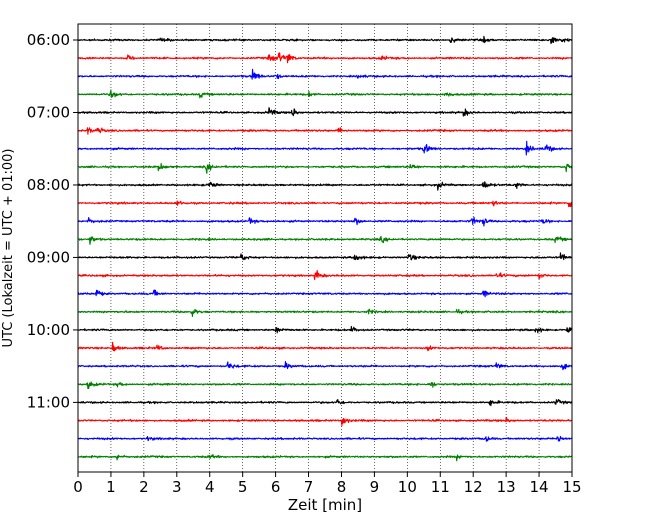 This screenshot has width=650, height=520. I want to click on y-axis-label: UTC (Lokalzeit = UTC + 01:00), so click(8, 248).